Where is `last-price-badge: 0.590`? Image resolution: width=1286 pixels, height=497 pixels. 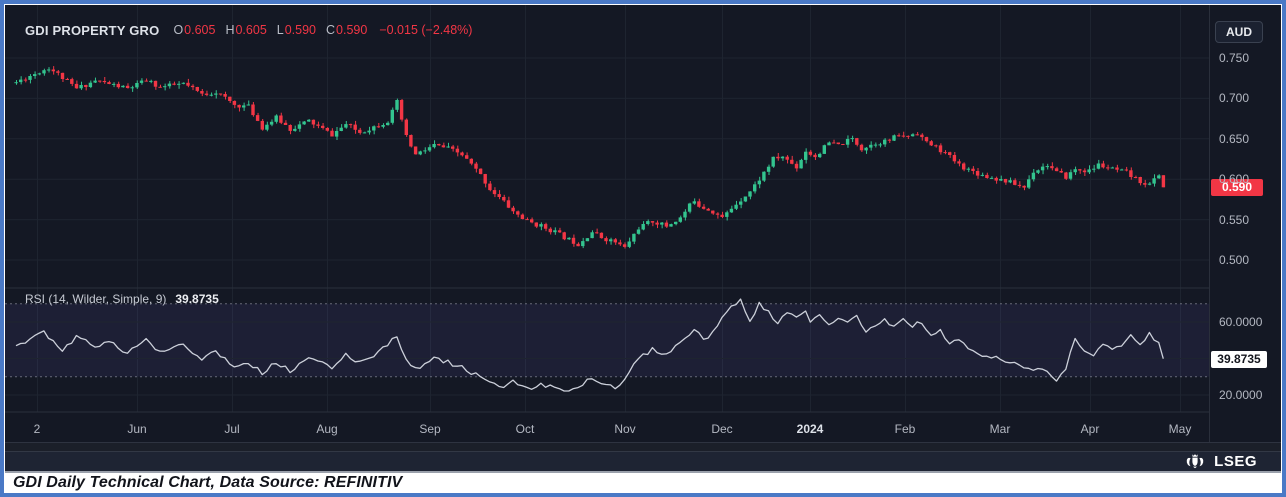 last-price-badge: 0.590 is located at coordinates (1237, 187).